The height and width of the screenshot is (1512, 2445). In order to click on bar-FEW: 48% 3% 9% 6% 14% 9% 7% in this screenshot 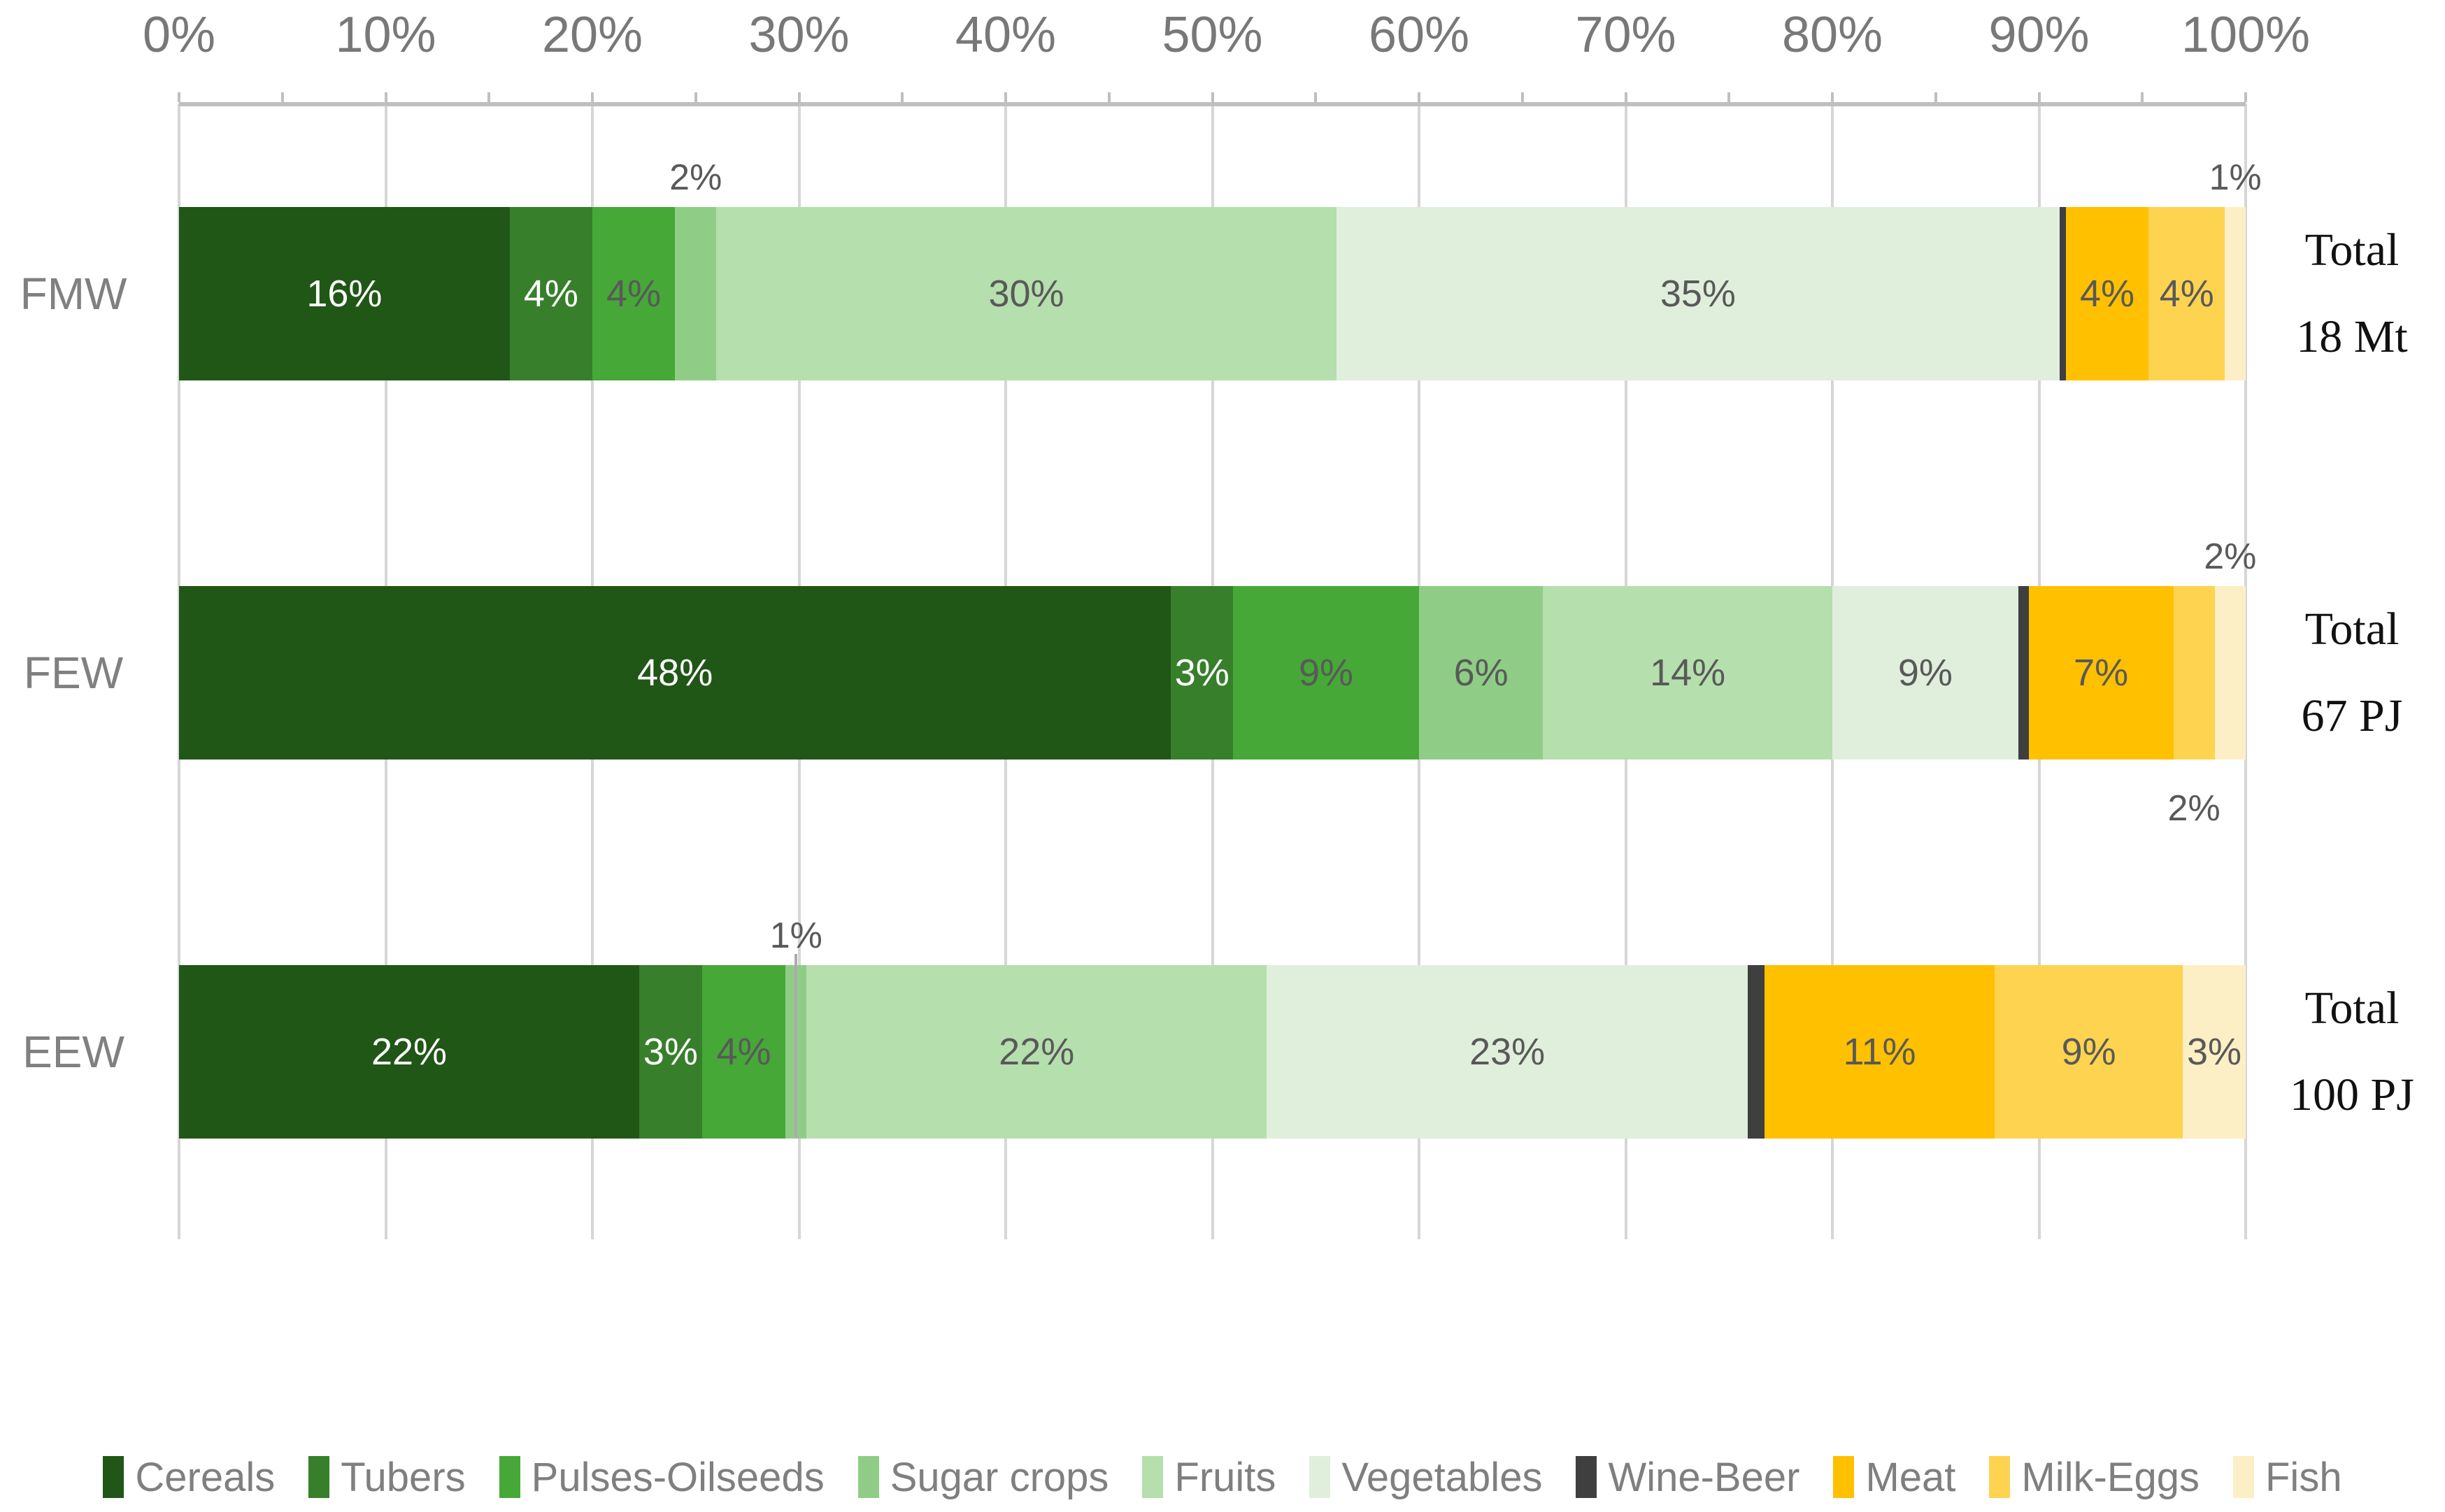, I will do `click(1213, 672)`.